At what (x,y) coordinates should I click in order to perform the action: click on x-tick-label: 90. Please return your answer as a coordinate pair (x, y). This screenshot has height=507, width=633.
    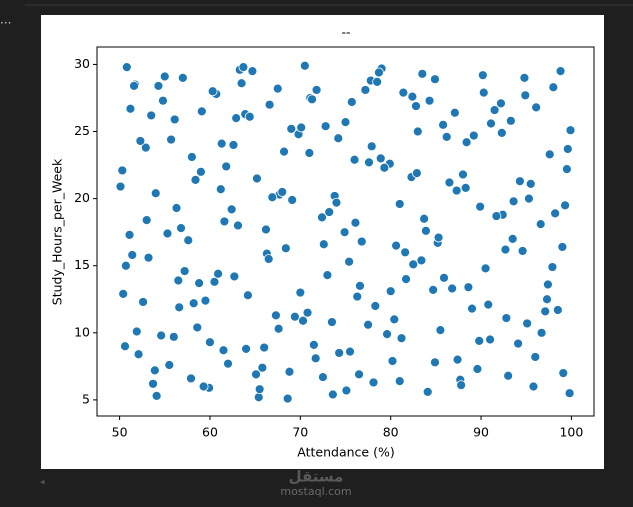
    Looking at the image, I should click on (481, 432).